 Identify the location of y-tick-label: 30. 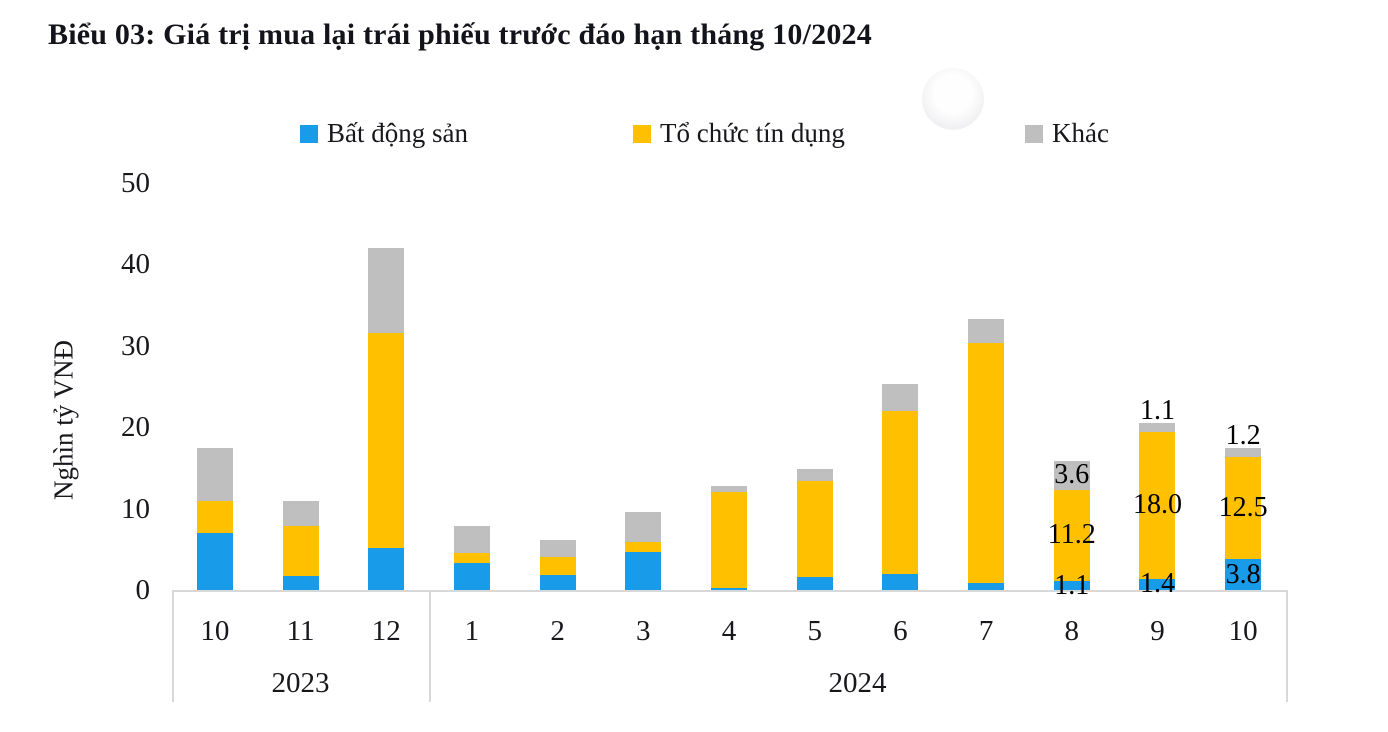
(135, 345).